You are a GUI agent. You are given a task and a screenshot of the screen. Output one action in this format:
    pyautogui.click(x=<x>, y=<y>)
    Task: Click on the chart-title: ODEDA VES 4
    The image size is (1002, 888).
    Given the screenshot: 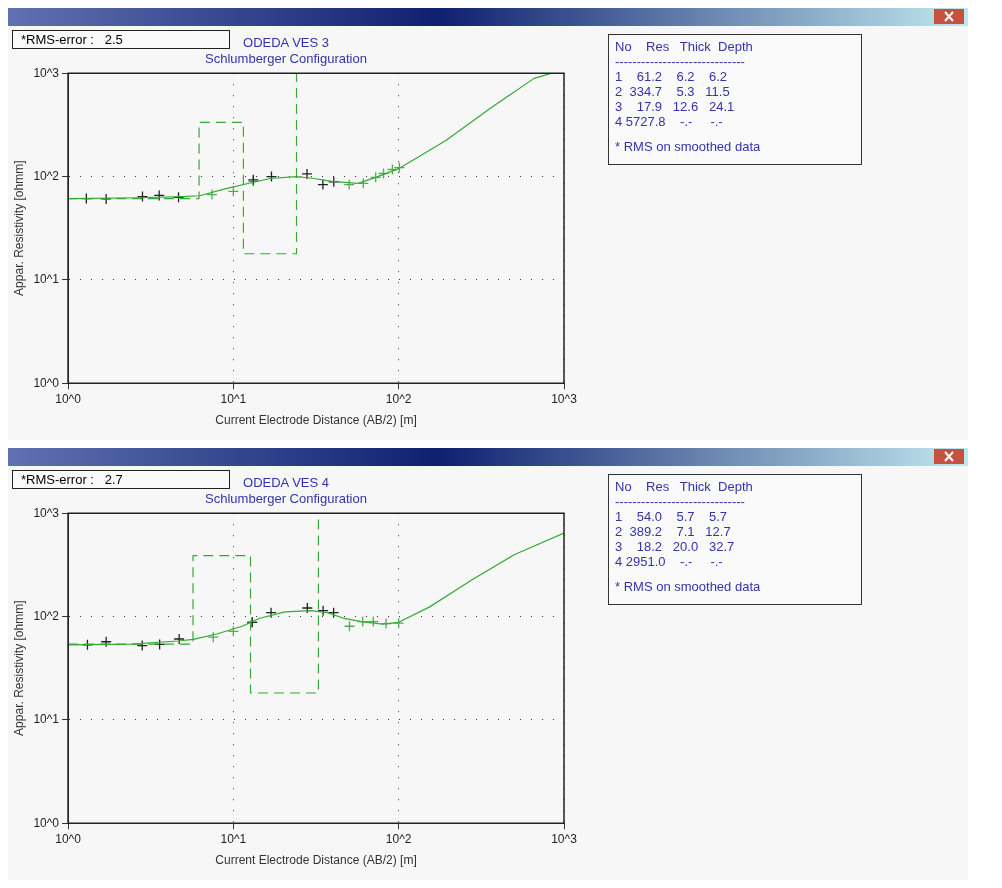 What is the action you would take?
    pyautogui.click(x=286, y=483)
    